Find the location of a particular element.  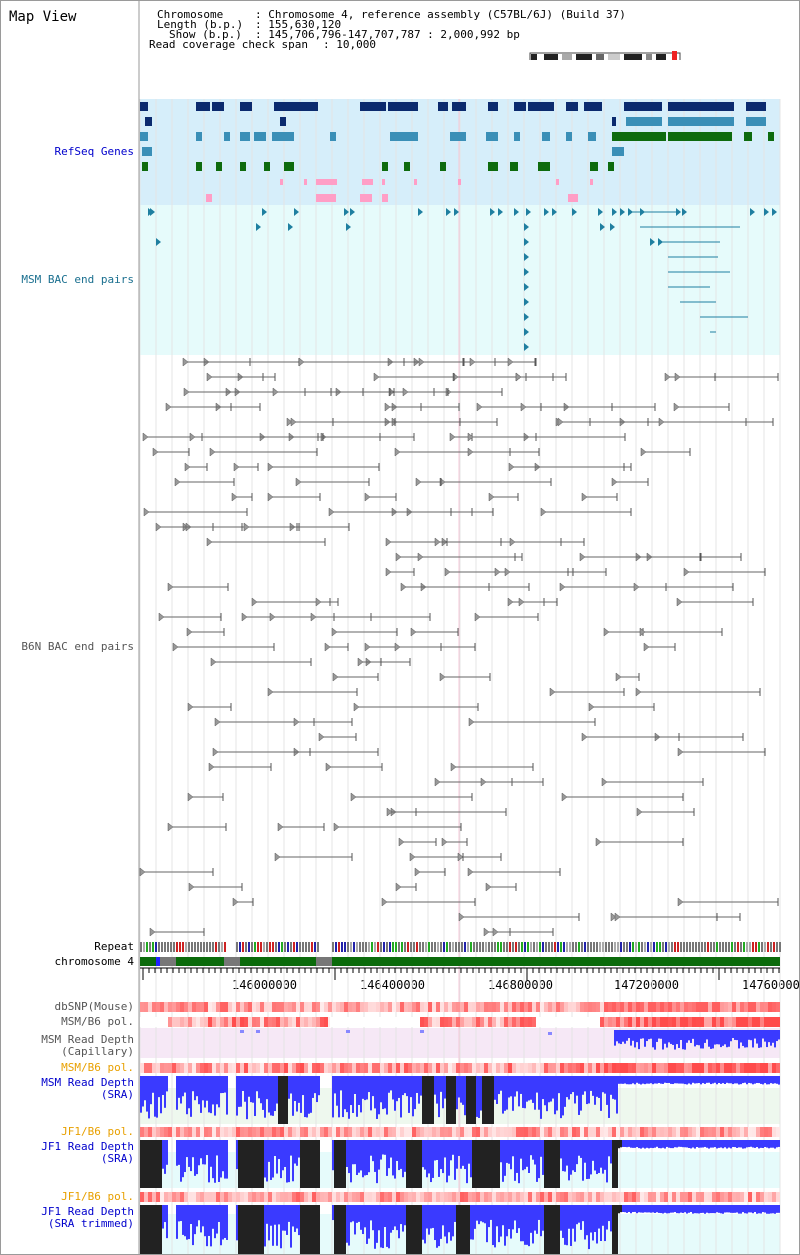

track-label-msm-b6-pol: MSM/B6 pol. is located at coordinates (97, 1021).